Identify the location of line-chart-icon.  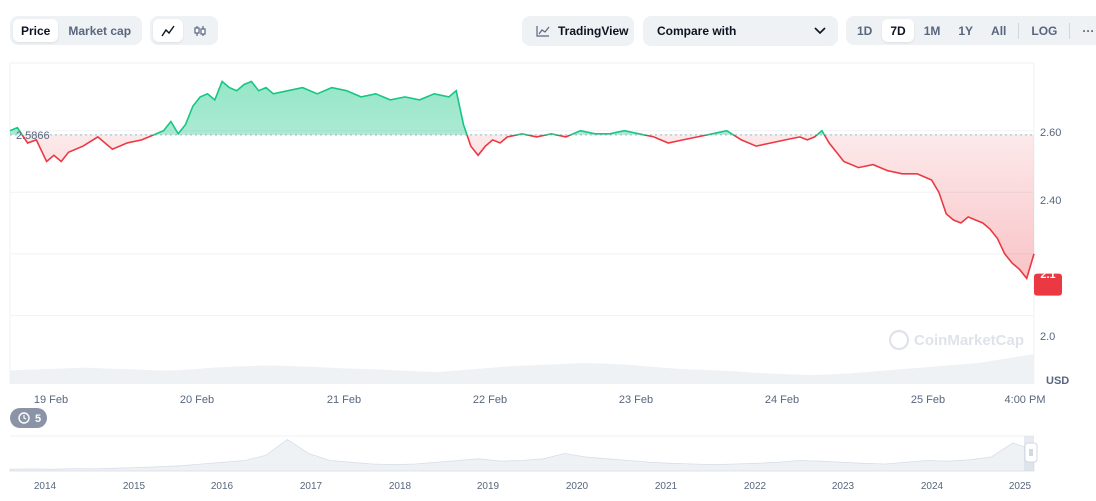
(168, 30).